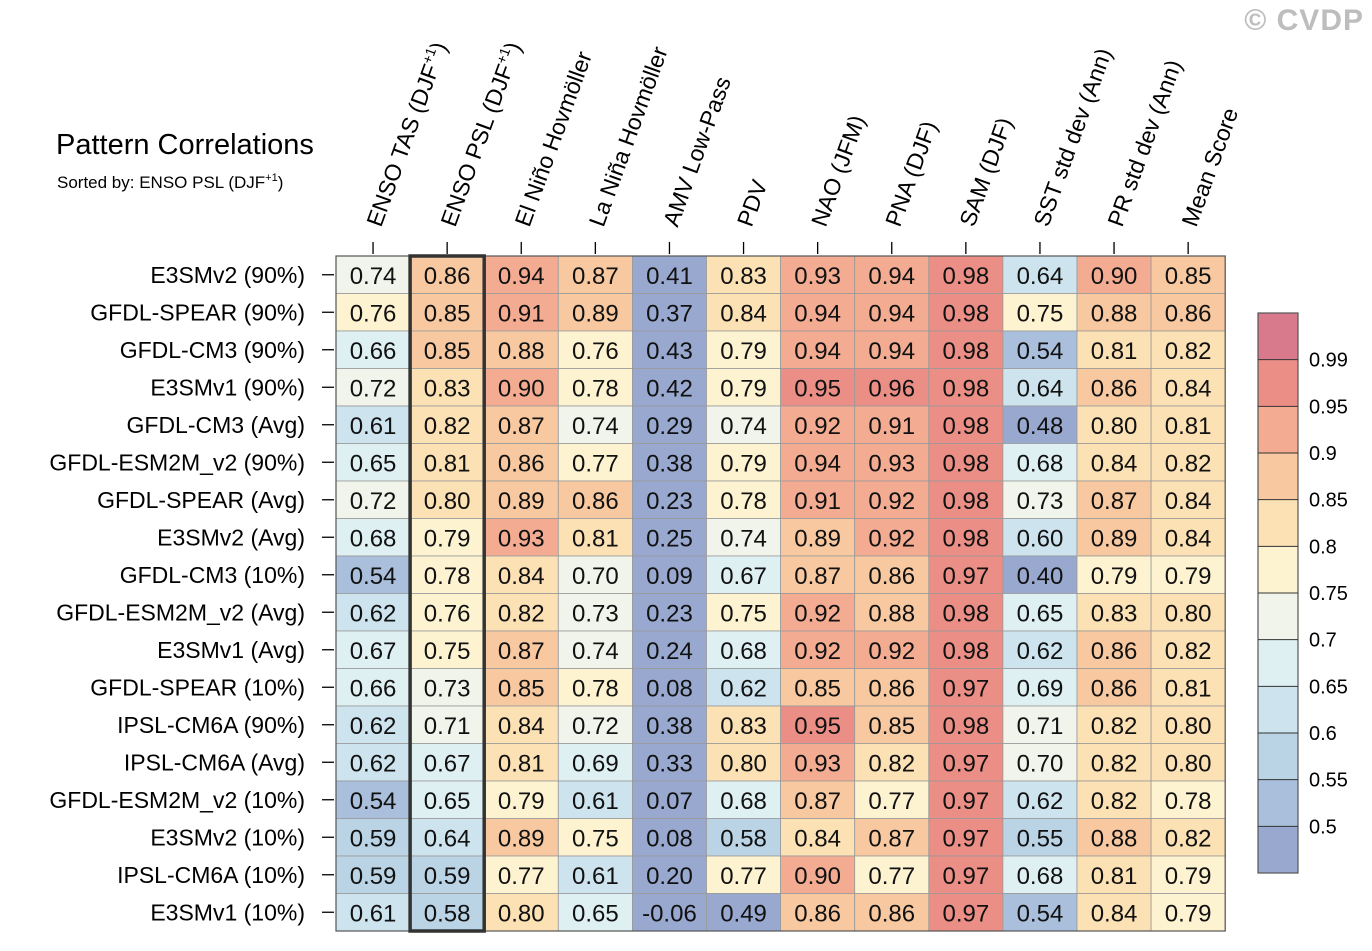 Image resolution: width=1372 pixels, height=951 pixels. What do you see at coordinates (628, 136) in the screenshot?
I see `column-label: La Niña Hovmöller` at bounding box center [628, 136].